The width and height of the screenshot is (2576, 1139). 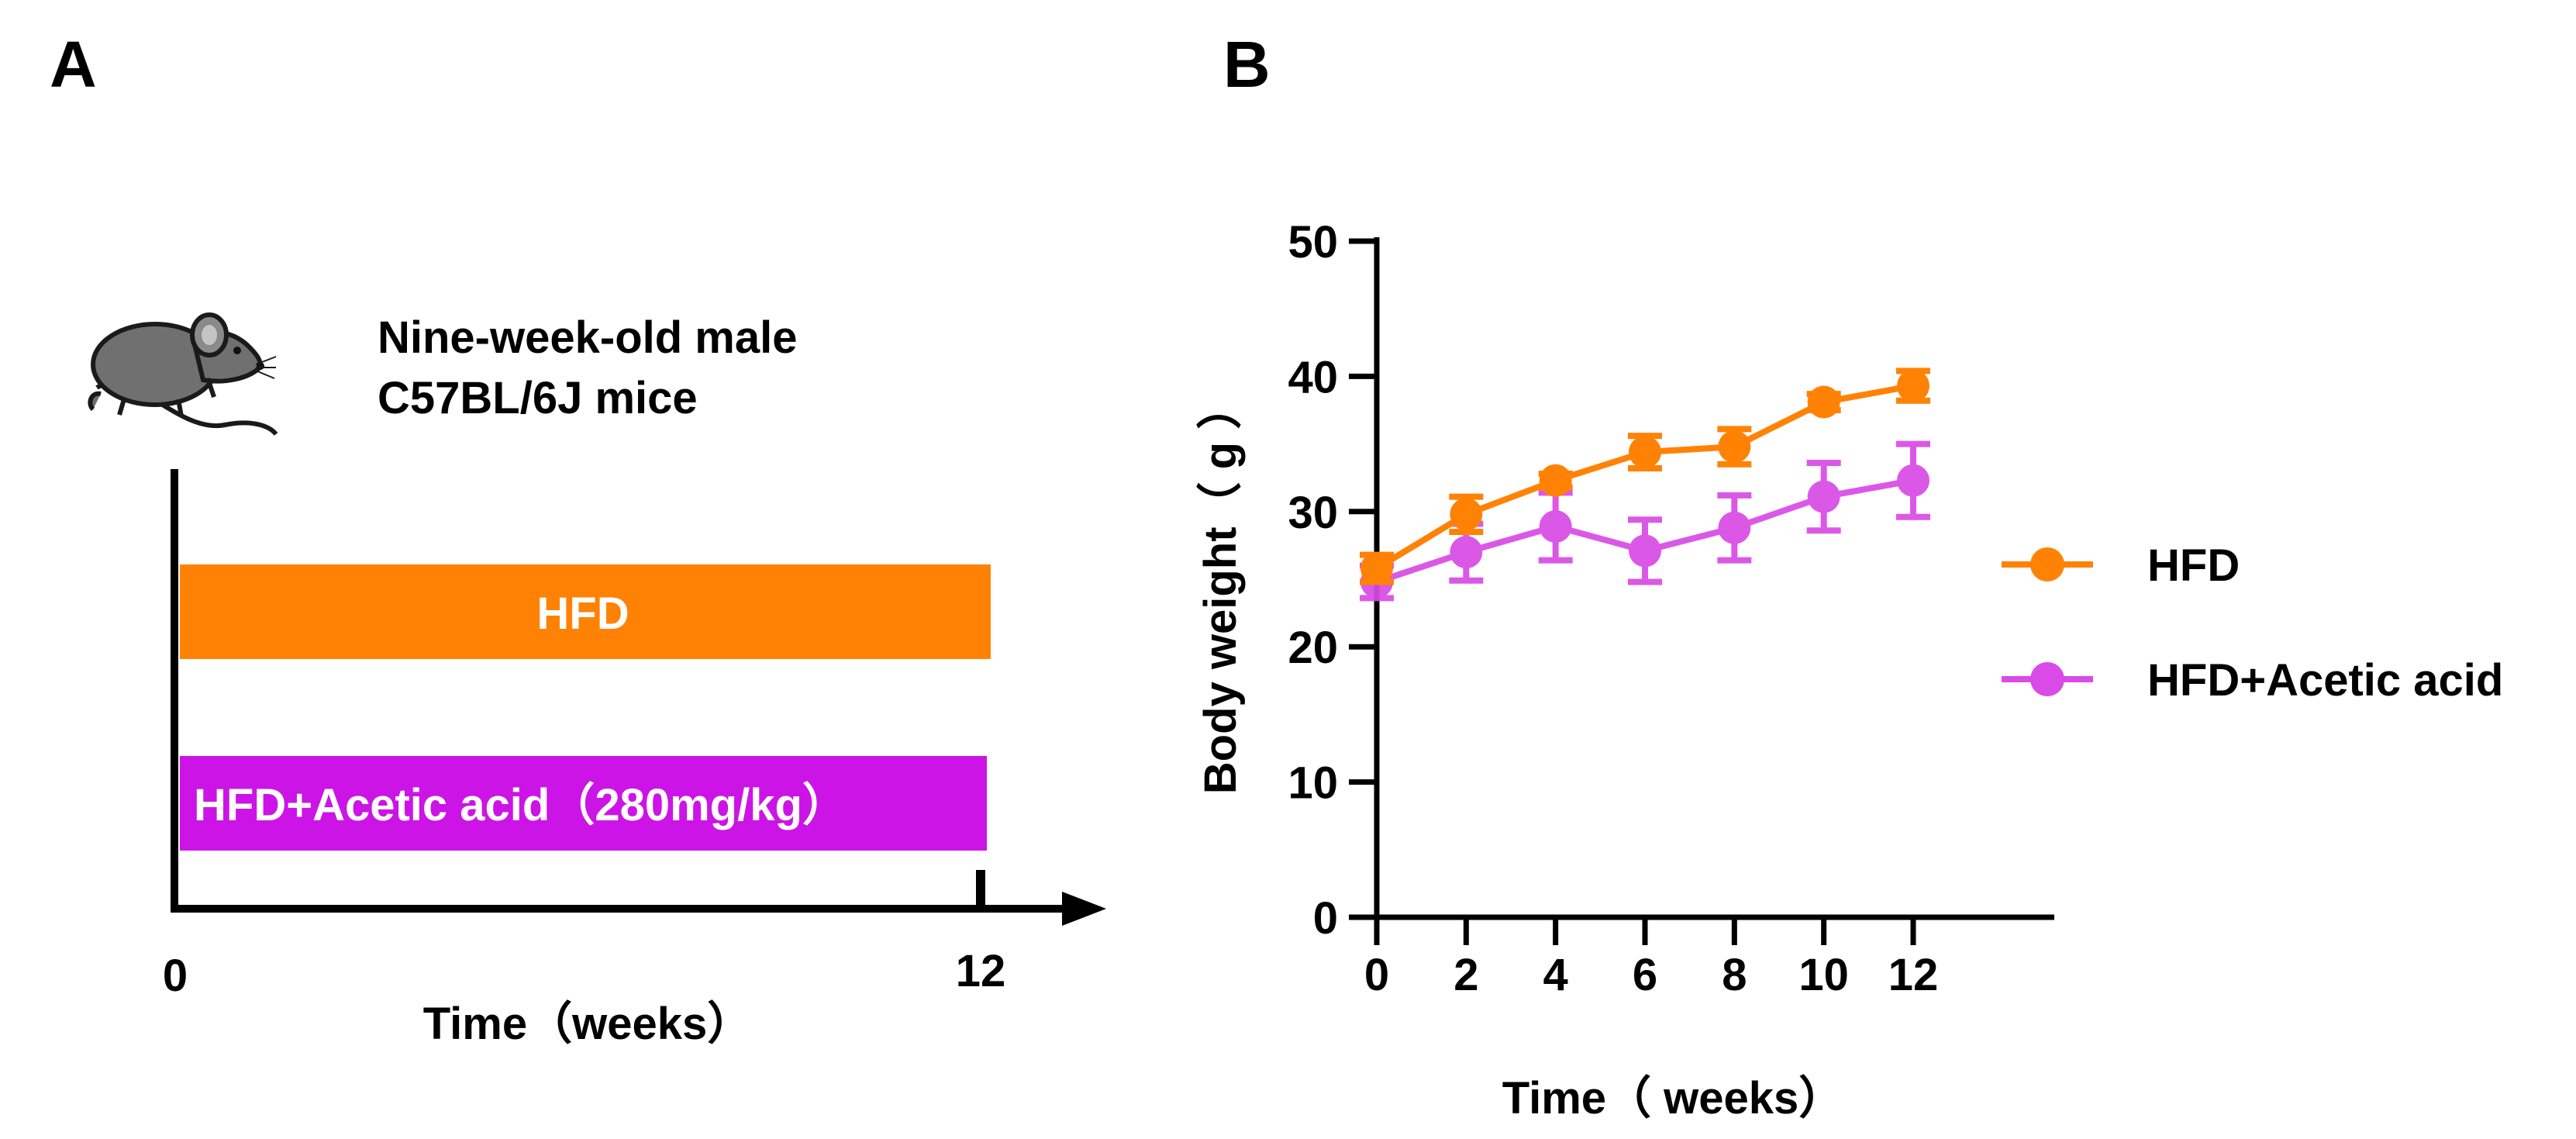 I want to click on y-tick-label: 50, so click(x=1313, y=242).